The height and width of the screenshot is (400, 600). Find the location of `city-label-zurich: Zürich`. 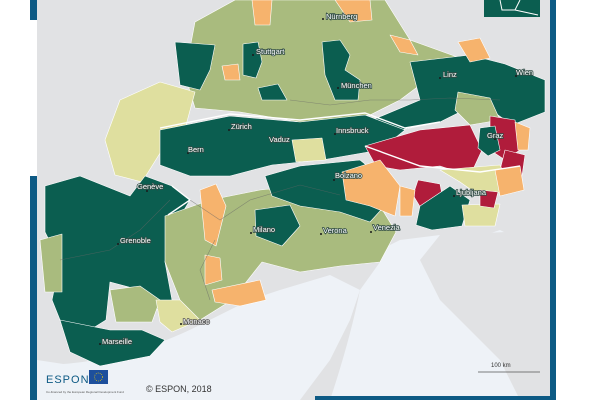

city-label-zurich: Zürich is located at coordinates (241, 126).